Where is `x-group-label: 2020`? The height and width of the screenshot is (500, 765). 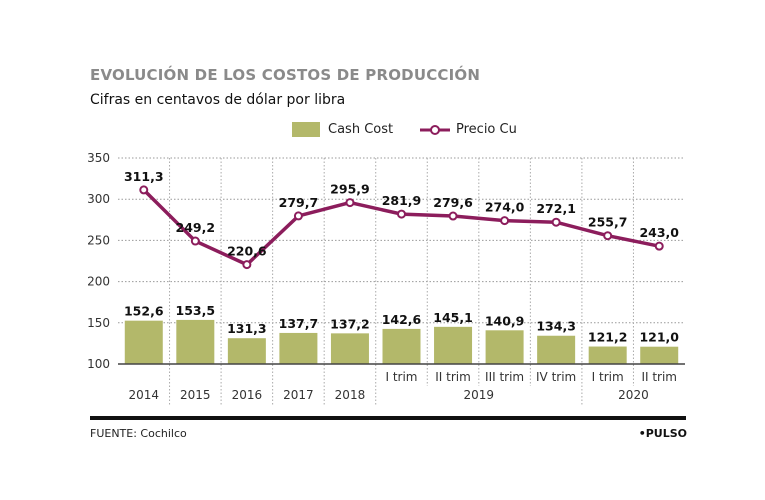 x-group-label: 2020 is located at coordinates (633, 395).